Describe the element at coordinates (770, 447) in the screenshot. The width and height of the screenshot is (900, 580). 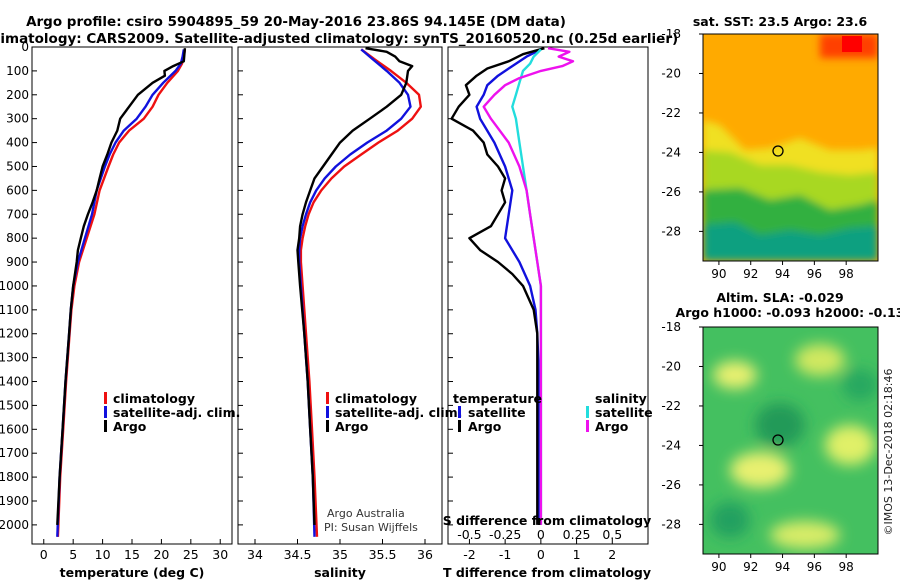
I see `sla-map: 90 92 94 96 98 -18 -20 -22 -24 -26 -28` at that location.